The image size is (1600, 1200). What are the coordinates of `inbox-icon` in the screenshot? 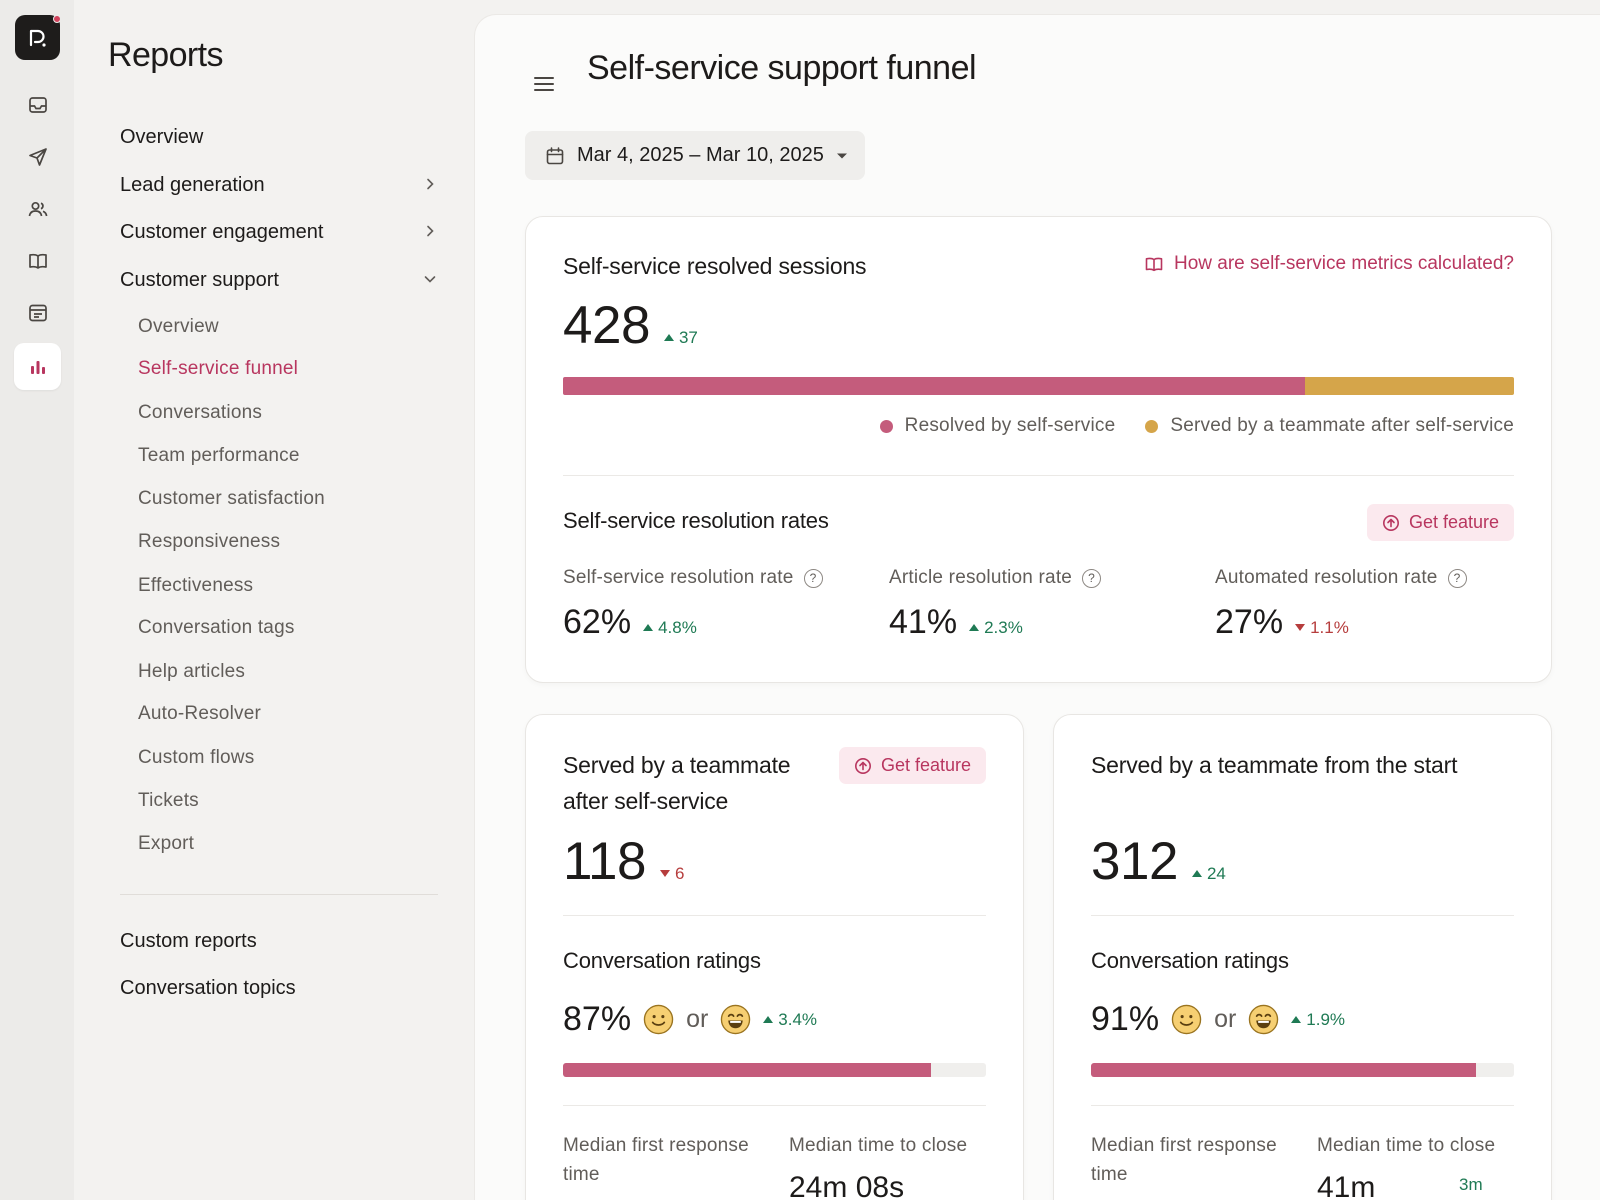 It's located at (37, 104).